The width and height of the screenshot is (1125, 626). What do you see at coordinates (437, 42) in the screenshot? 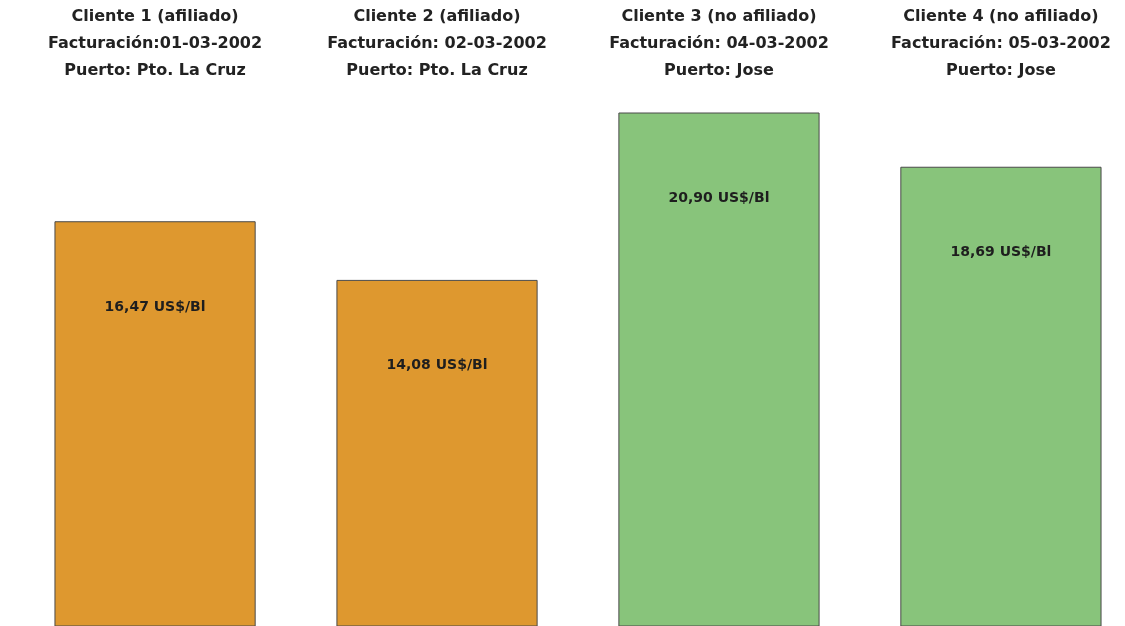
I see `x-tick-label: Cliente 2 (afiliado) Facturación: 02-03-2002 Puerto: Pto. La Cruz` at bounding box center [437, 42].